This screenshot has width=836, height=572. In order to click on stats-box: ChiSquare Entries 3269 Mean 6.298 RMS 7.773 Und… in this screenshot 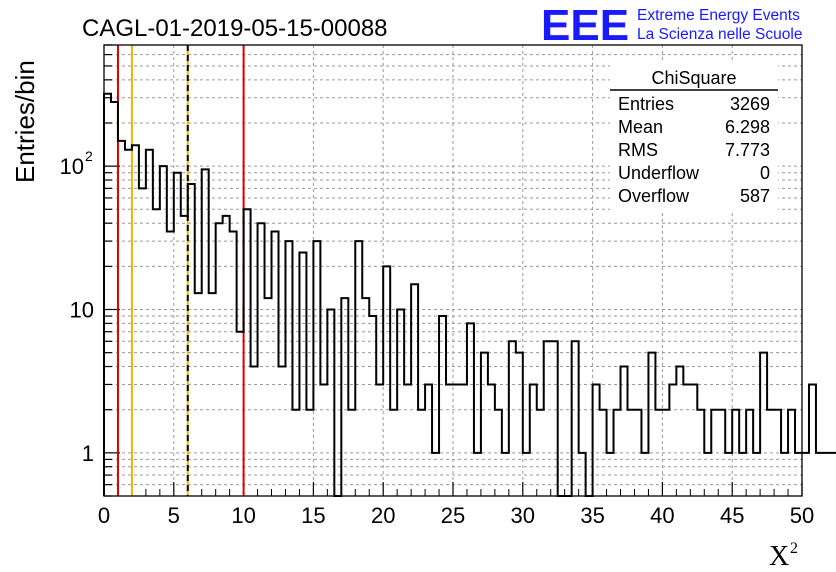, I will do `click(694, 137)`.